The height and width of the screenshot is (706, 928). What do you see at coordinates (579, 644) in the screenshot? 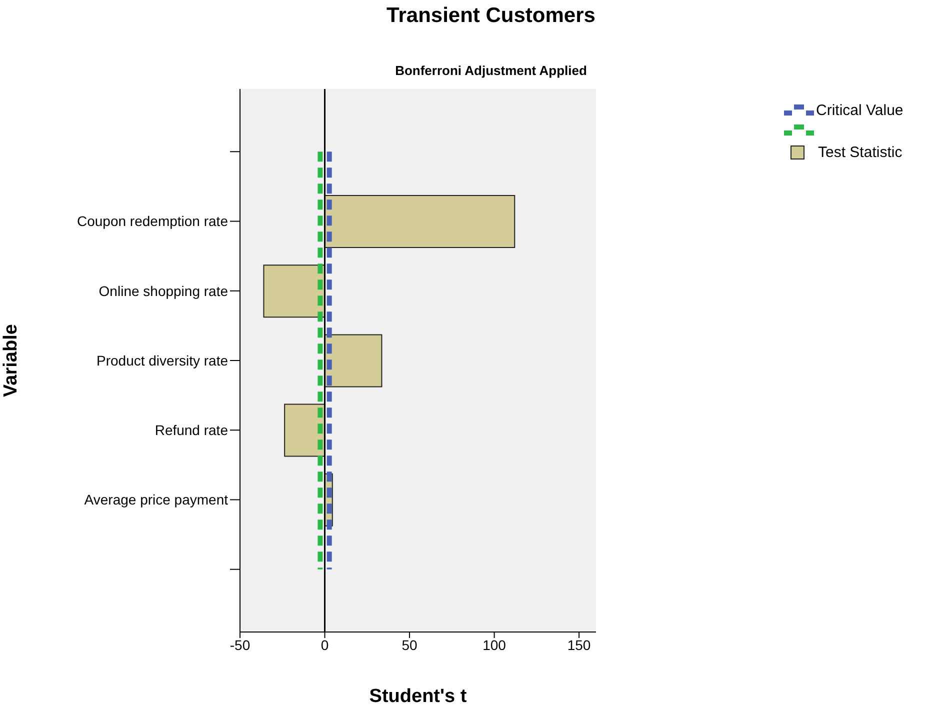
I see `x-tick-label: 150` at bounding box center [579, 644].